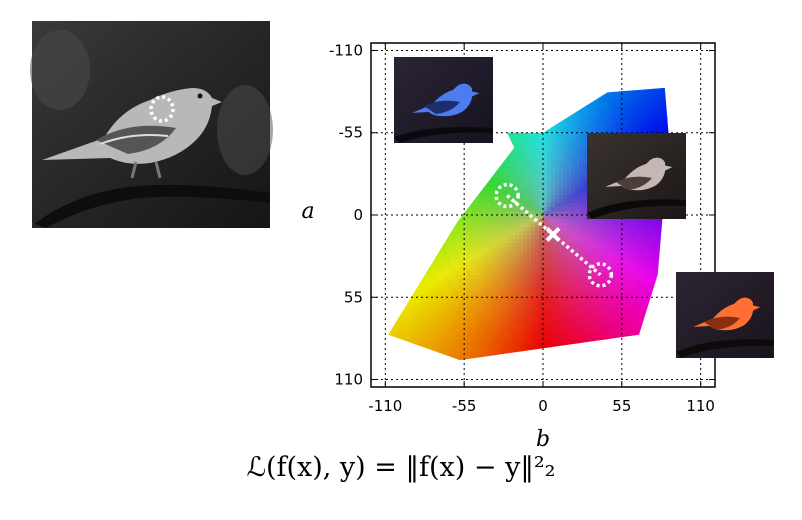 Image resolution: width=802 pixels, height=520 pixels. Describe the element at coordinates (346, 50) in the screenshot. I see `y-tick-label: -110` at that location.